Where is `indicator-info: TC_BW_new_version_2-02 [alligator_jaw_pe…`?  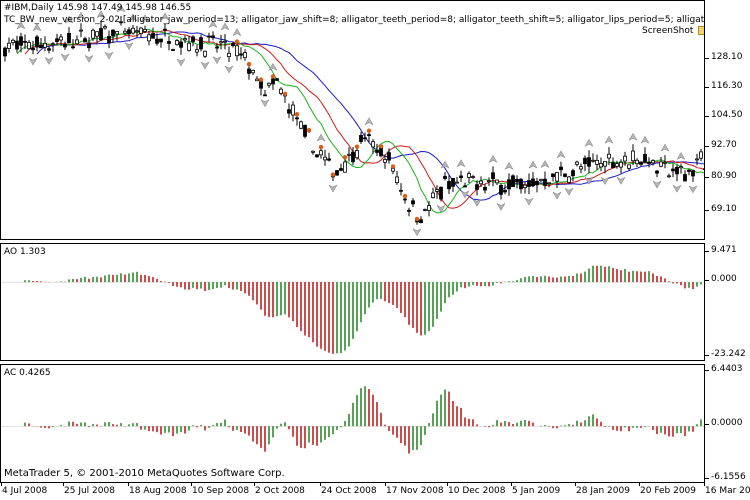 indicator-info: TC_BW_new_version_2-02 [alligator_jaw_pe… is located at coordinates (354, 20).